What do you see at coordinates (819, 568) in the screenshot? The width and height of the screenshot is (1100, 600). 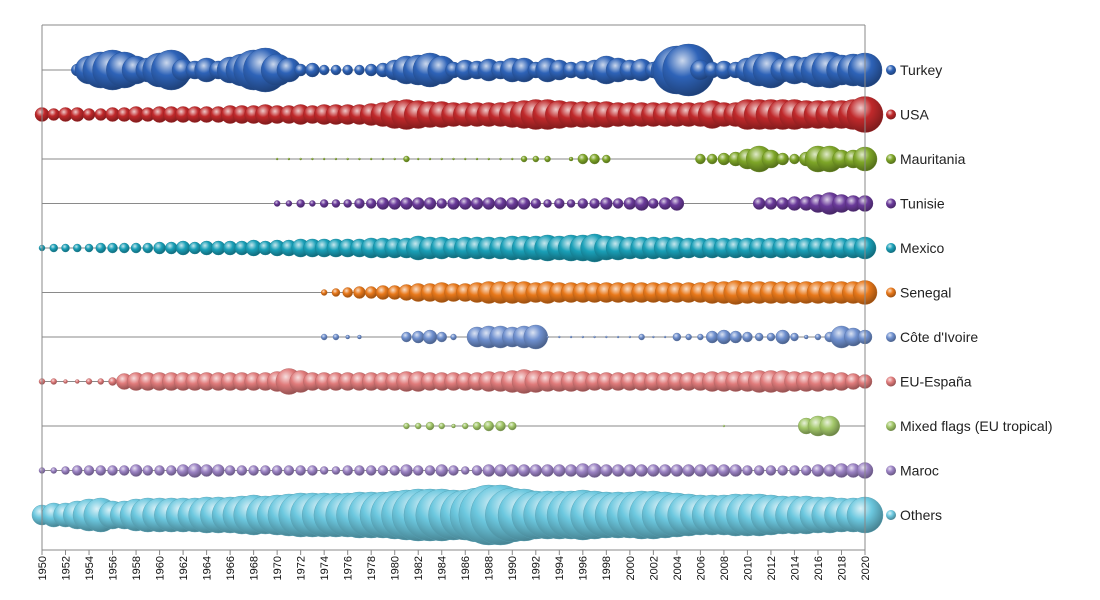 I see `x-tick-label: 2016` at bounding box center [819, 568].